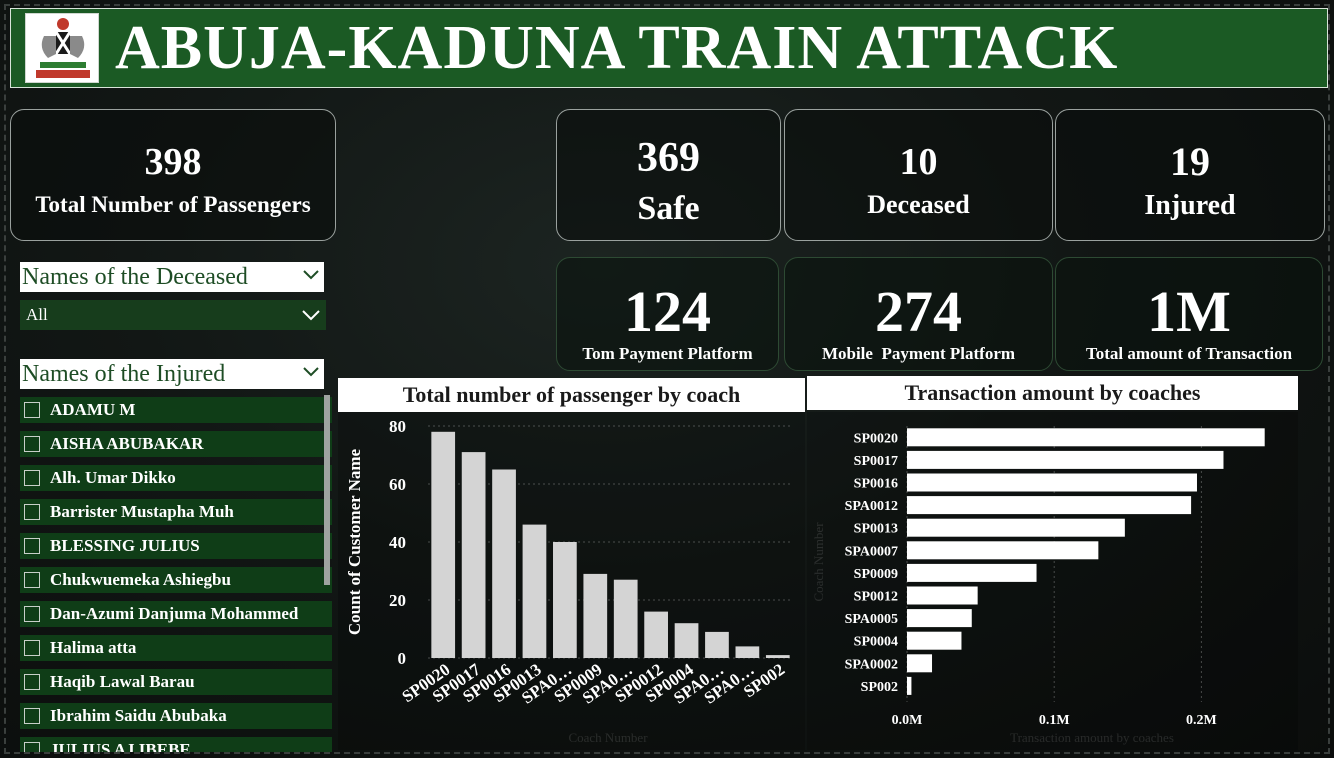  I want to click on injured-list-item: JULIUS AJ IBEBE, so click(176, 744).